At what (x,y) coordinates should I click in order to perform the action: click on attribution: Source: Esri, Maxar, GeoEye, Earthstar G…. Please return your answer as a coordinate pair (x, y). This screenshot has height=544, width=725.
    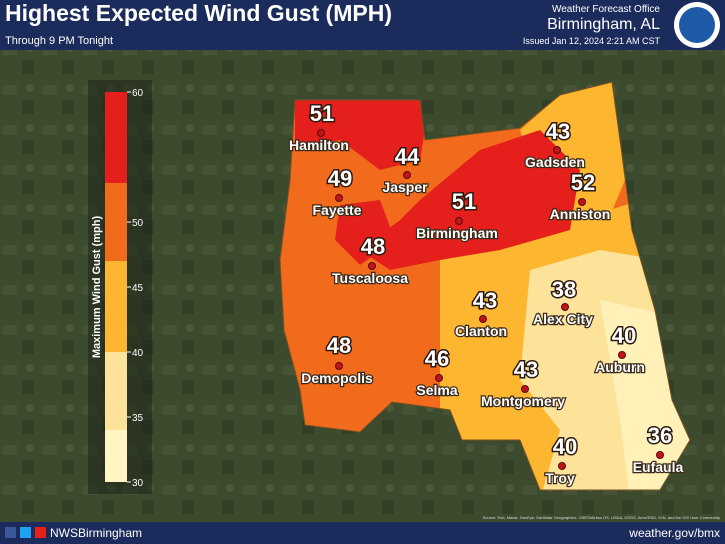
    Looking at the image, I should click on (601, 517).